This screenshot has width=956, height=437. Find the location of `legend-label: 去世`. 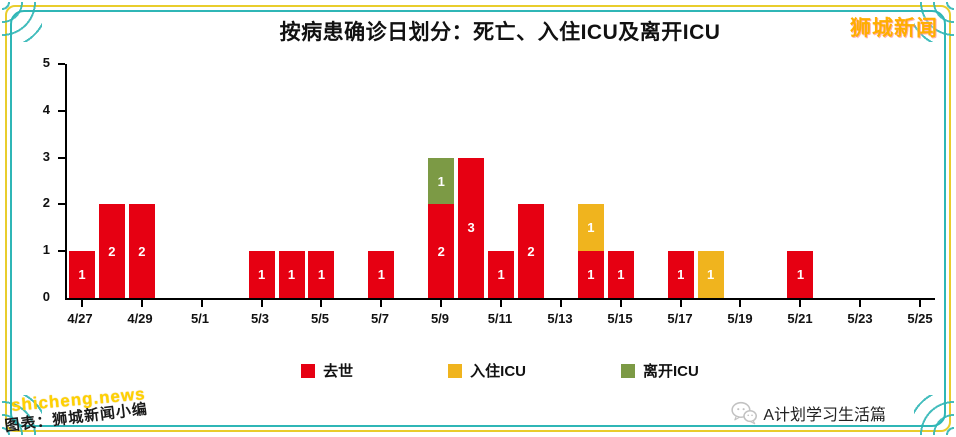

legend-label: 去世 is located at coordinates (338, 371).